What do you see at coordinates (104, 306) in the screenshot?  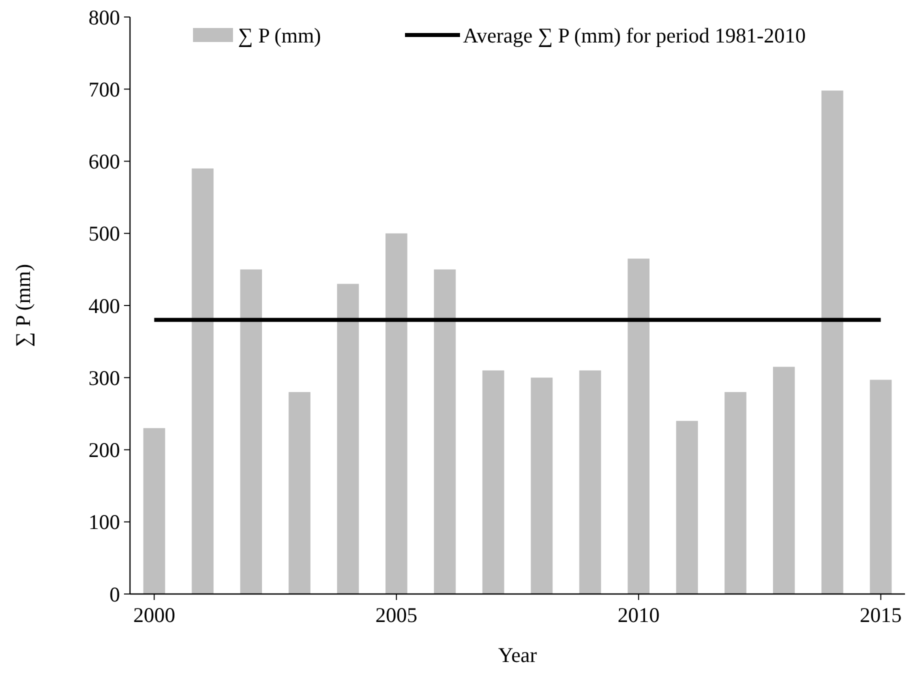 I see `y-tick-label: 400` at bounding box center [104, 306].